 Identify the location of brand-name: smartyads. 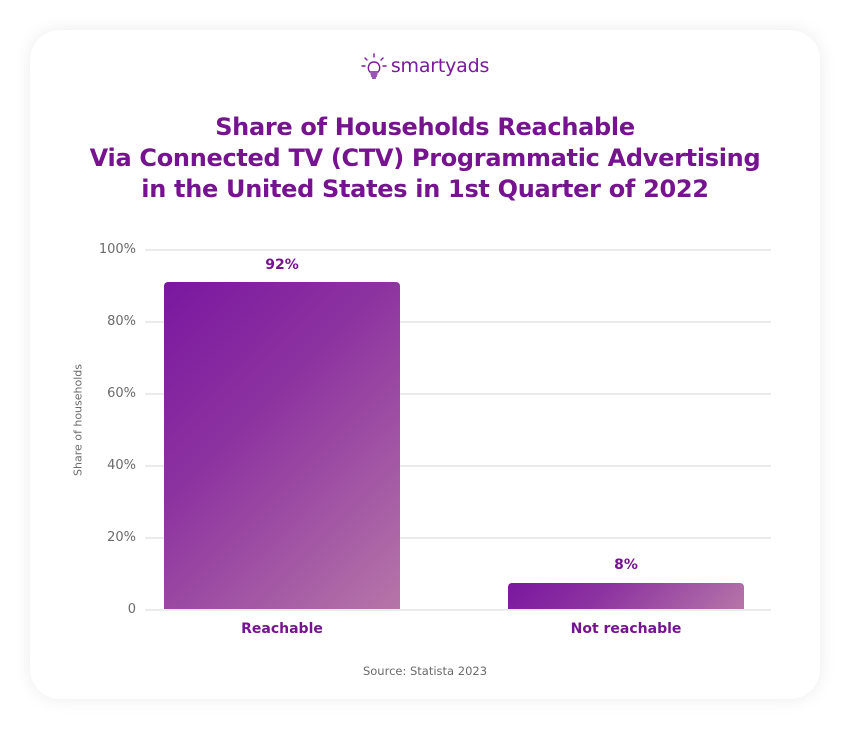
(440, 66).